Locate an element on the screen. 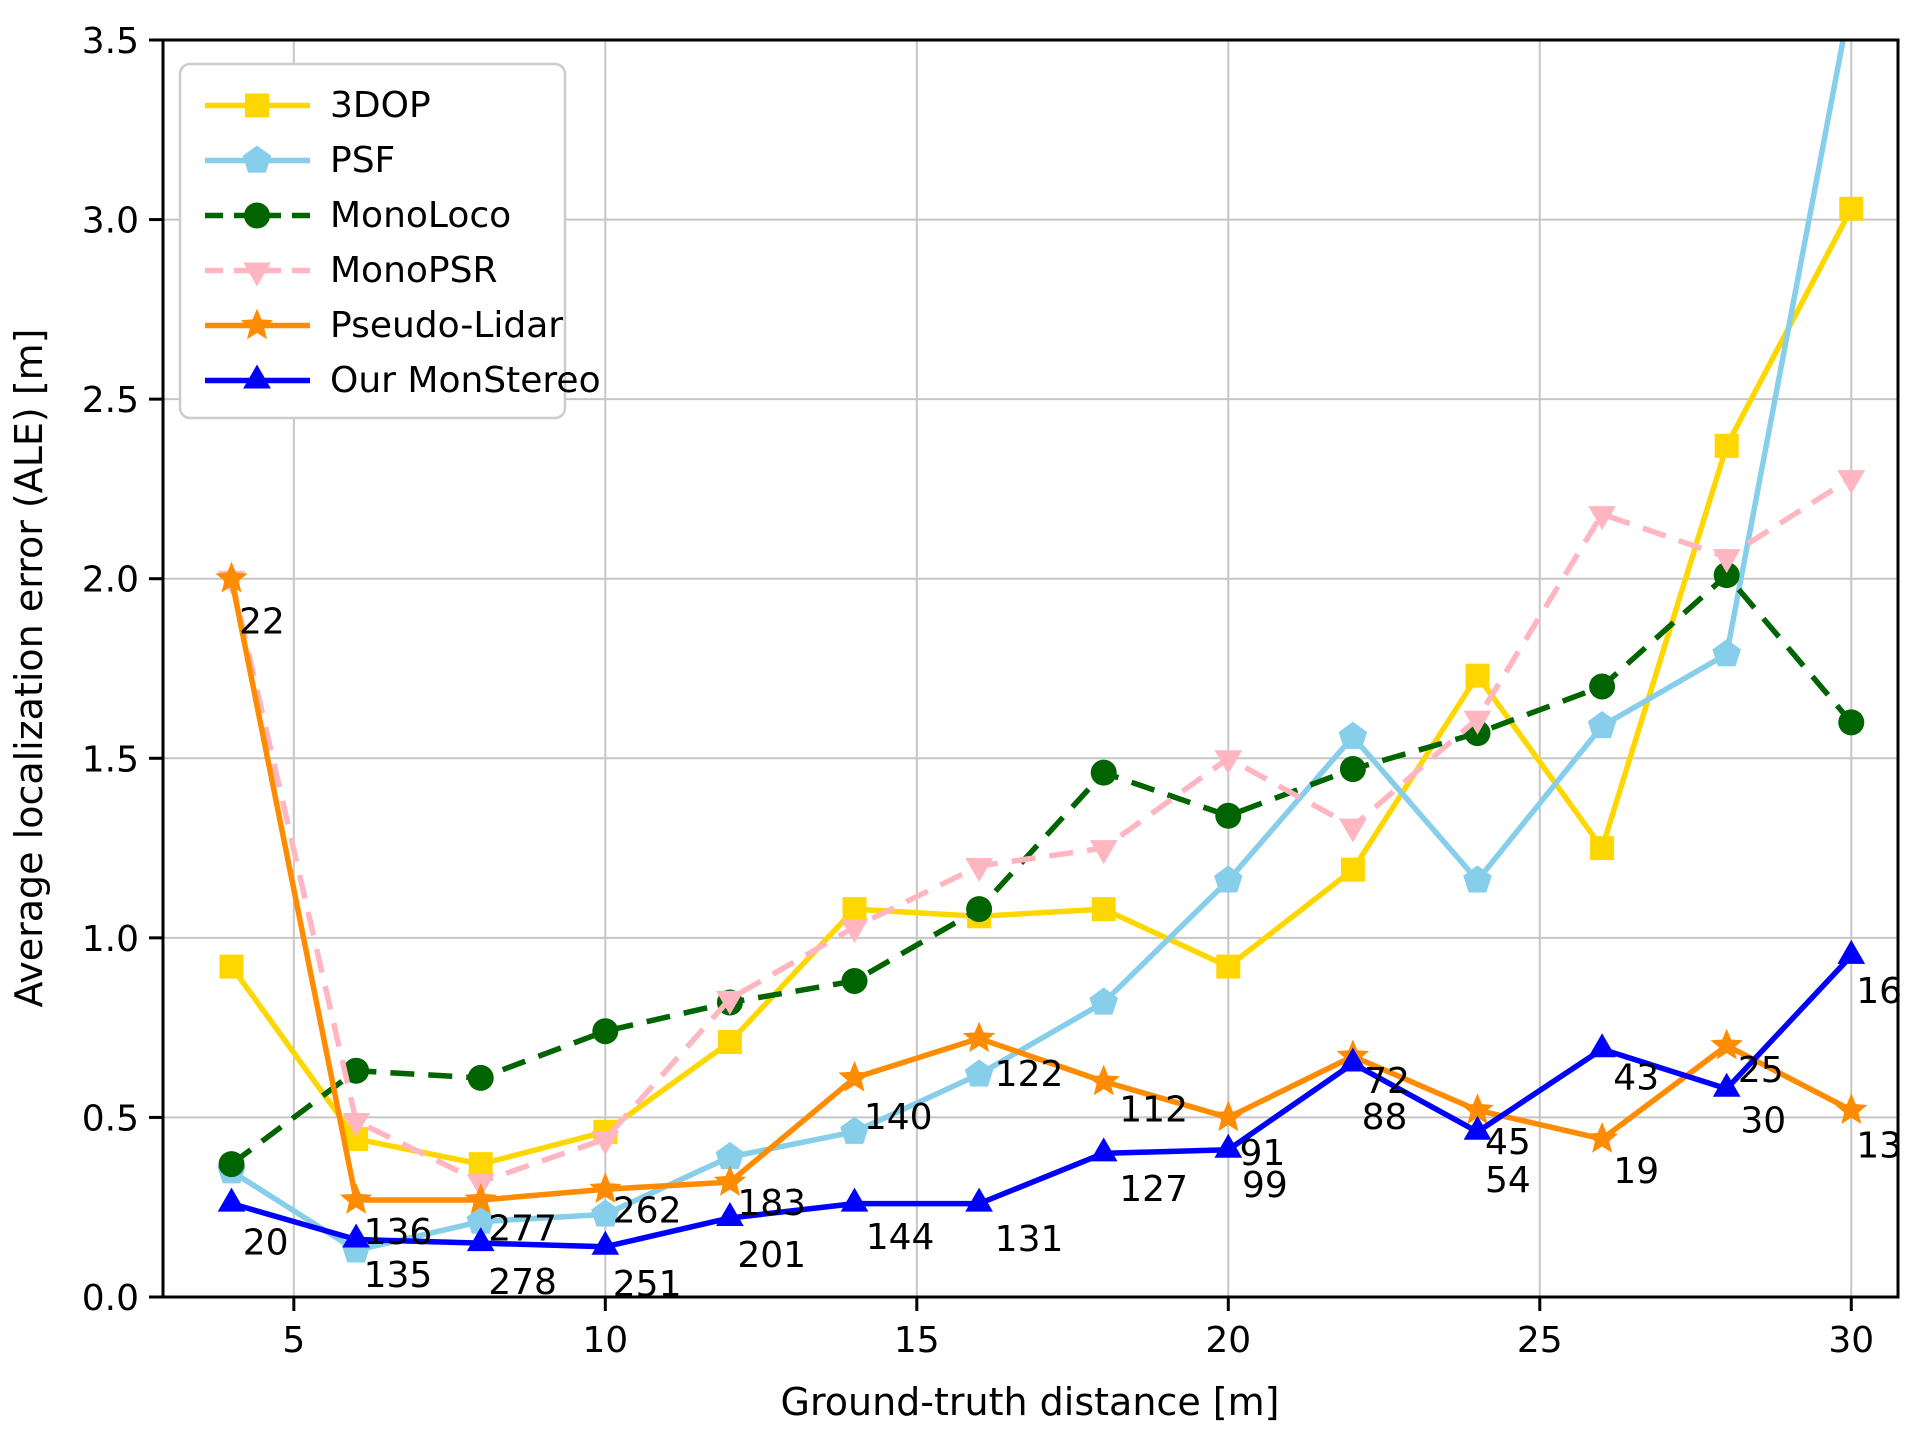 The width and height of the screenshot is (1920, 1440). count-annotation: 183 is located at coordinates (771, 1203).